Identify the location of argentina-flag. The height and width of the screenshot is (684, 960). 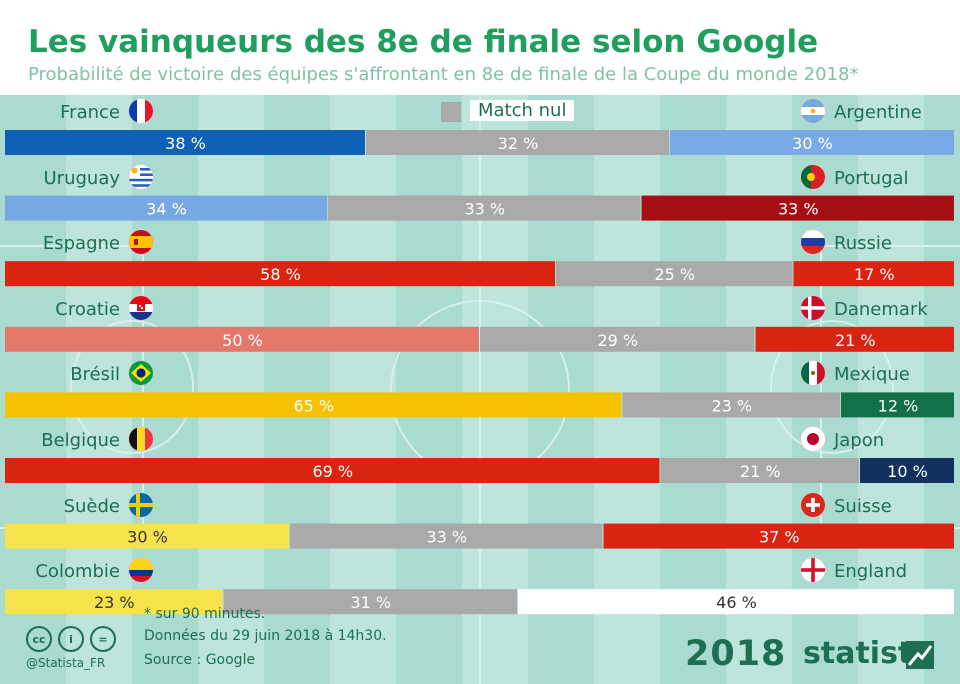
(813, 111).